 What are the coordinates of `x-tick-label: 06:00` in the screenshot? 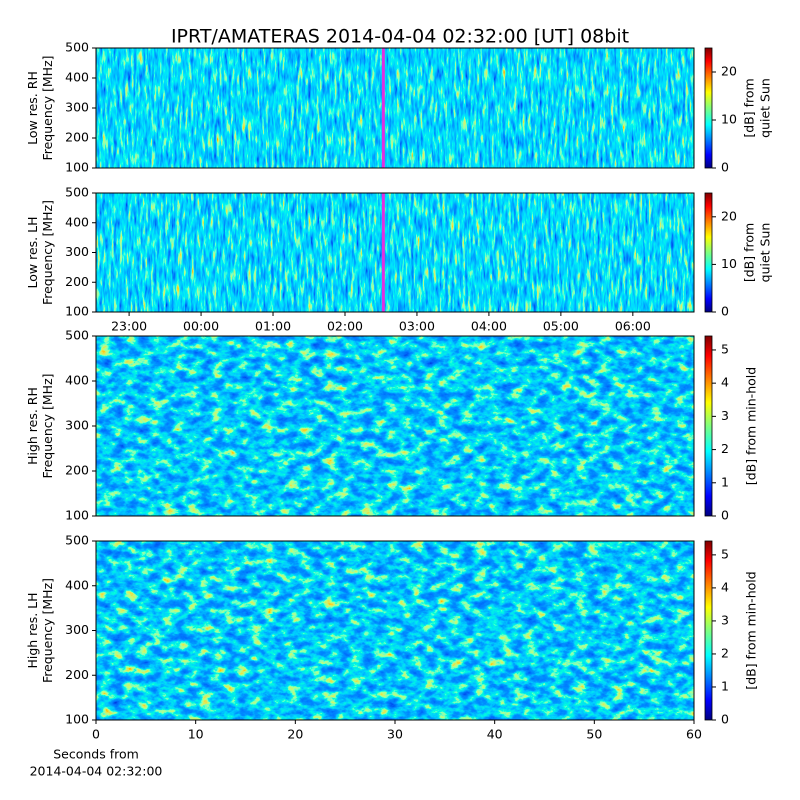 It's located at (633, 326).